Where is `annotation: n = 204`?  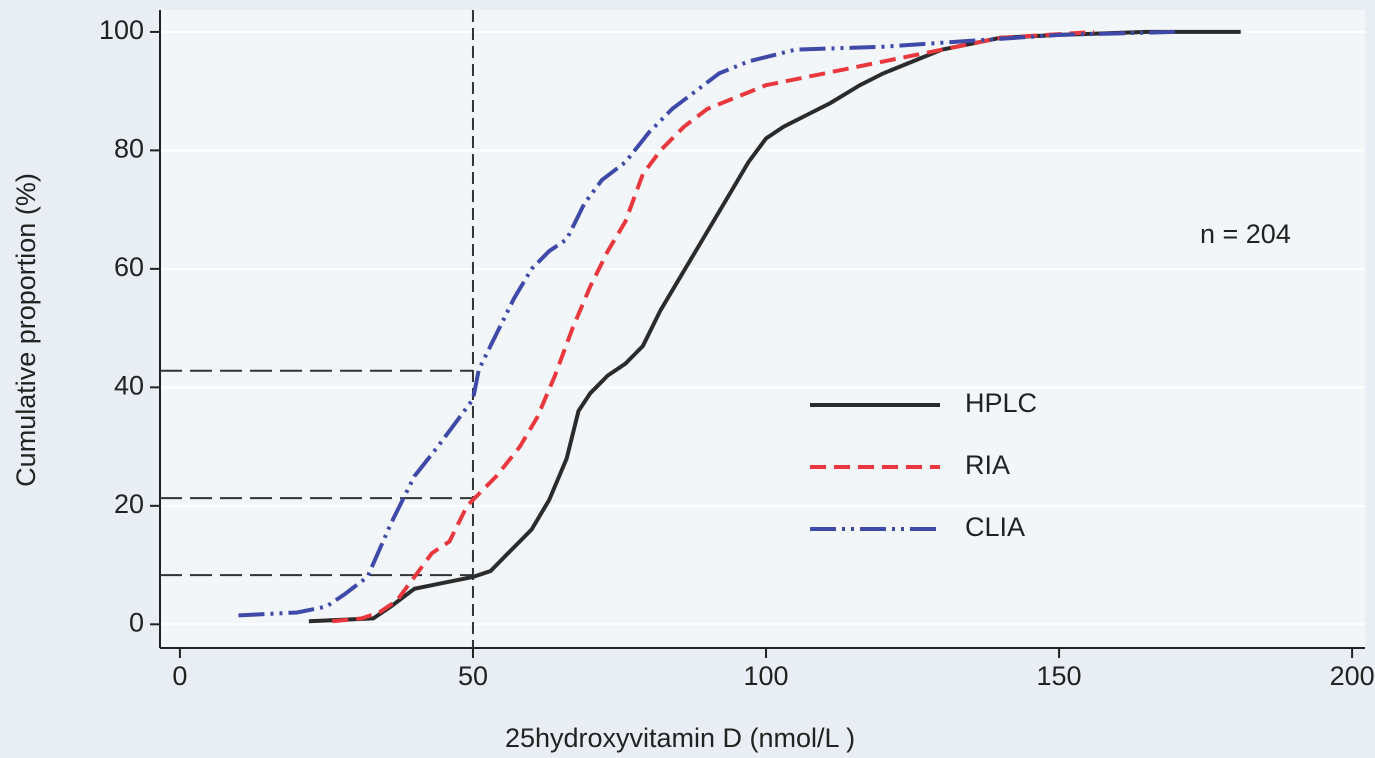 annotation: n = 204 is located at coordinates (1245, 234).